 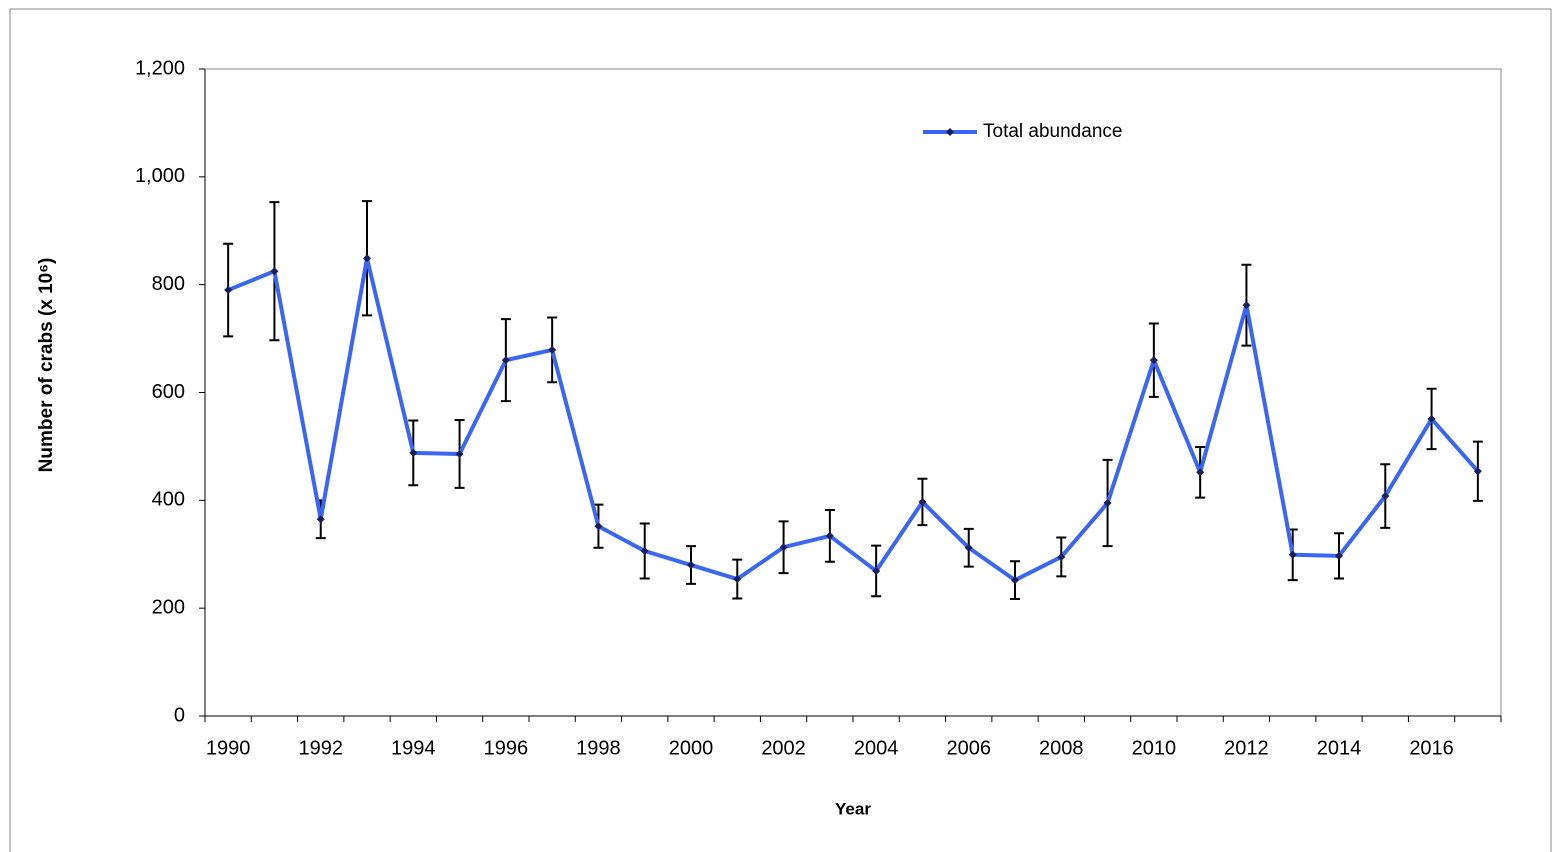 I want to click on y-tick-label: 1,000, so click(x=160, y=176).